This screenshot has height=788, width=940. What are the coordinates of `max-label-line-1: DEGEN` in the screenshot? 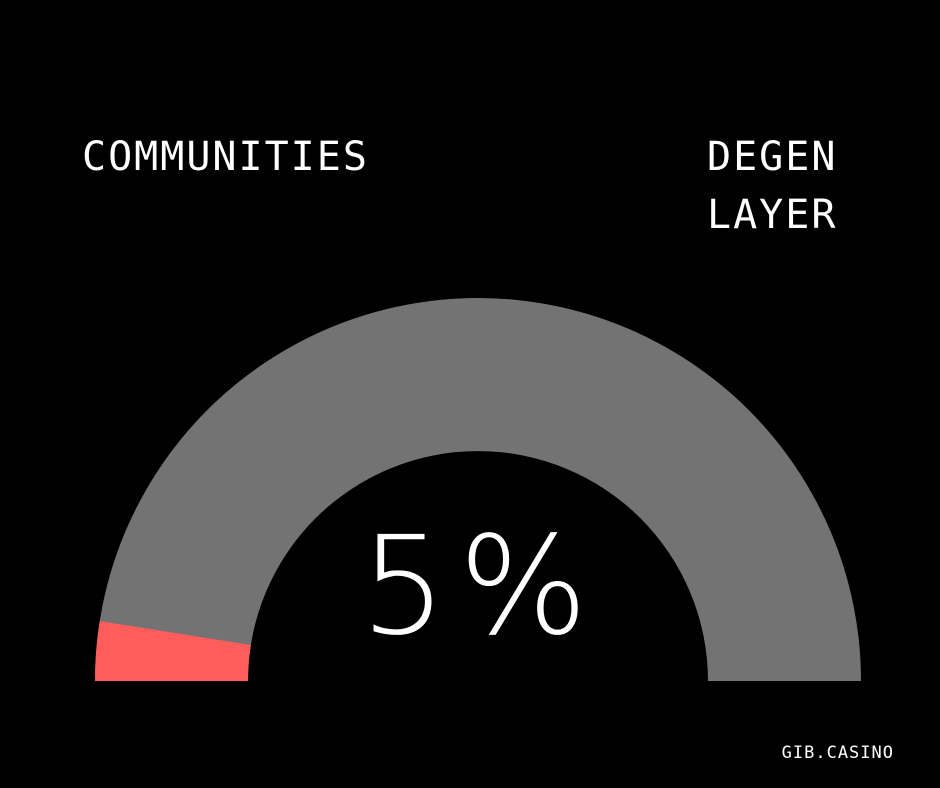 It's located at (772, 157).